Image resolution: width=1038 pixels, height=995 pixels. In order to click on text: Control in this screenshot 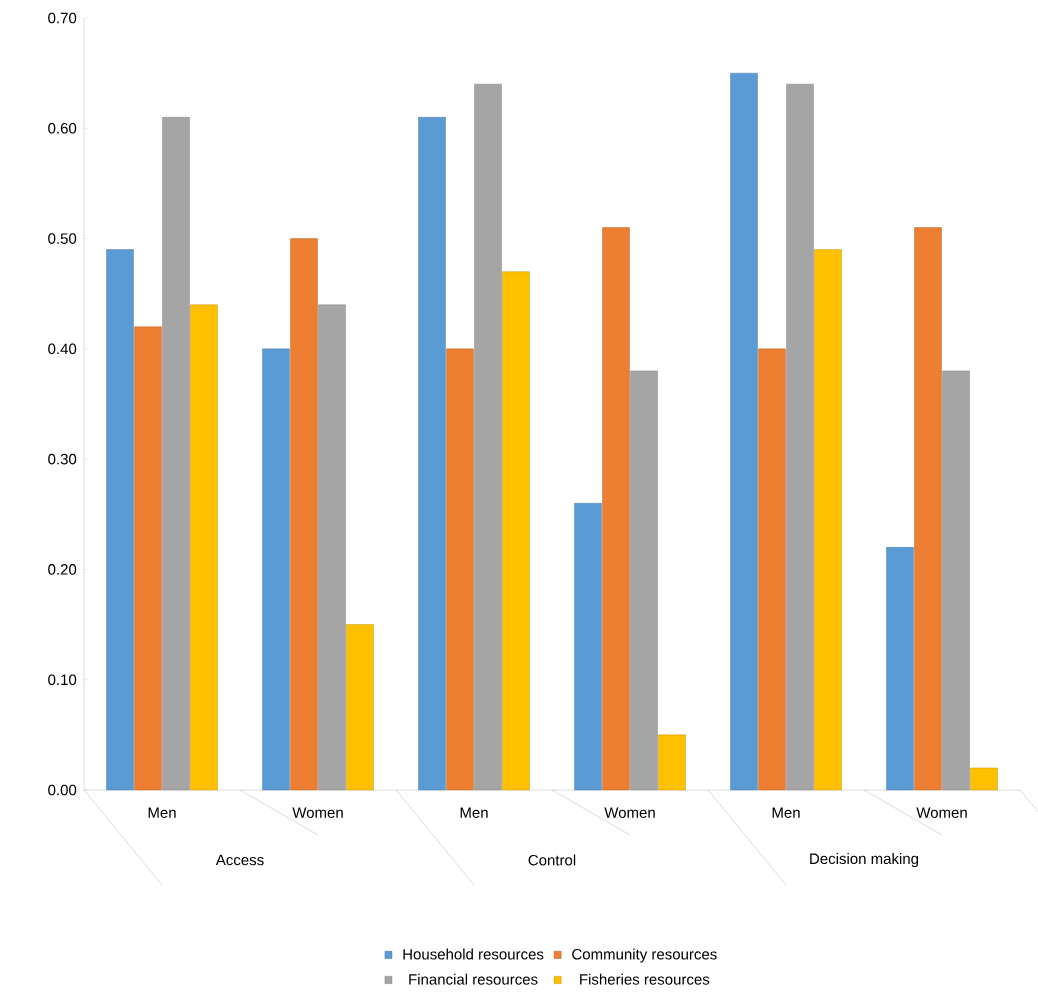, I will do `click(552, 860)`.